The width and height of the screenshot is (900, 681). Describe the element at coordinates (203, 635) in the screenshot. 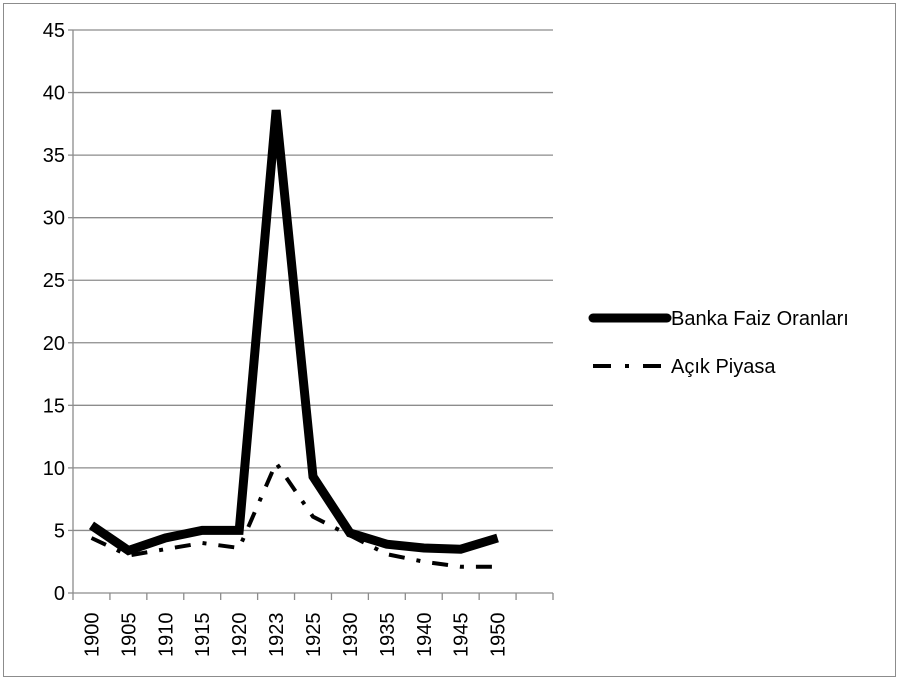

I see `x-tick-label: 1915` at that location.